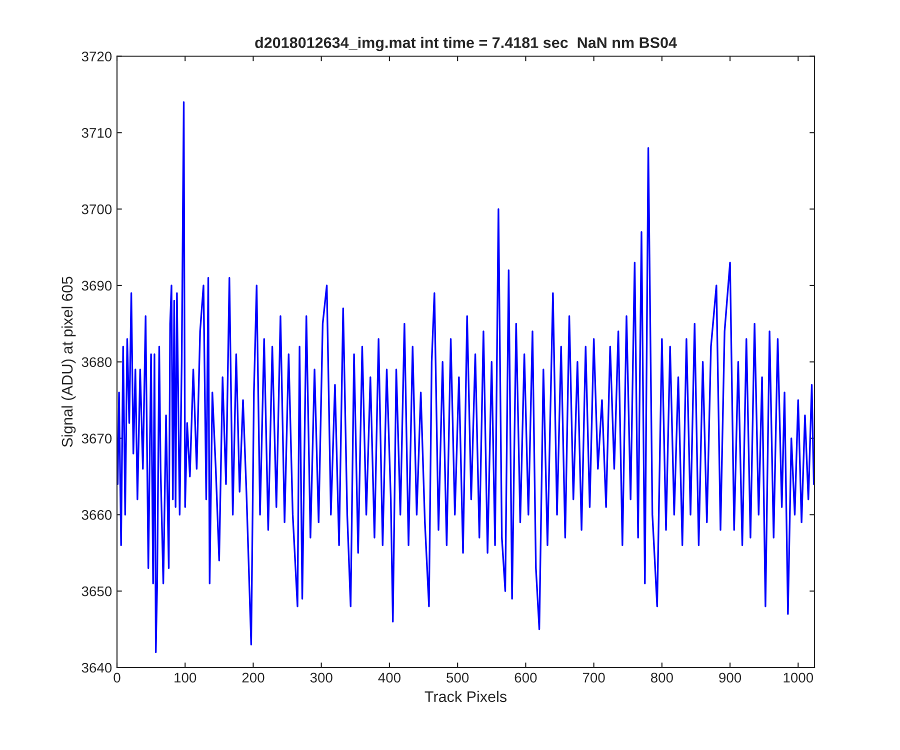 The image size is (900, 750). Describe the element at coordinates (457, 677) in the screenshot. I see `x-tick-label: 500` at that location.